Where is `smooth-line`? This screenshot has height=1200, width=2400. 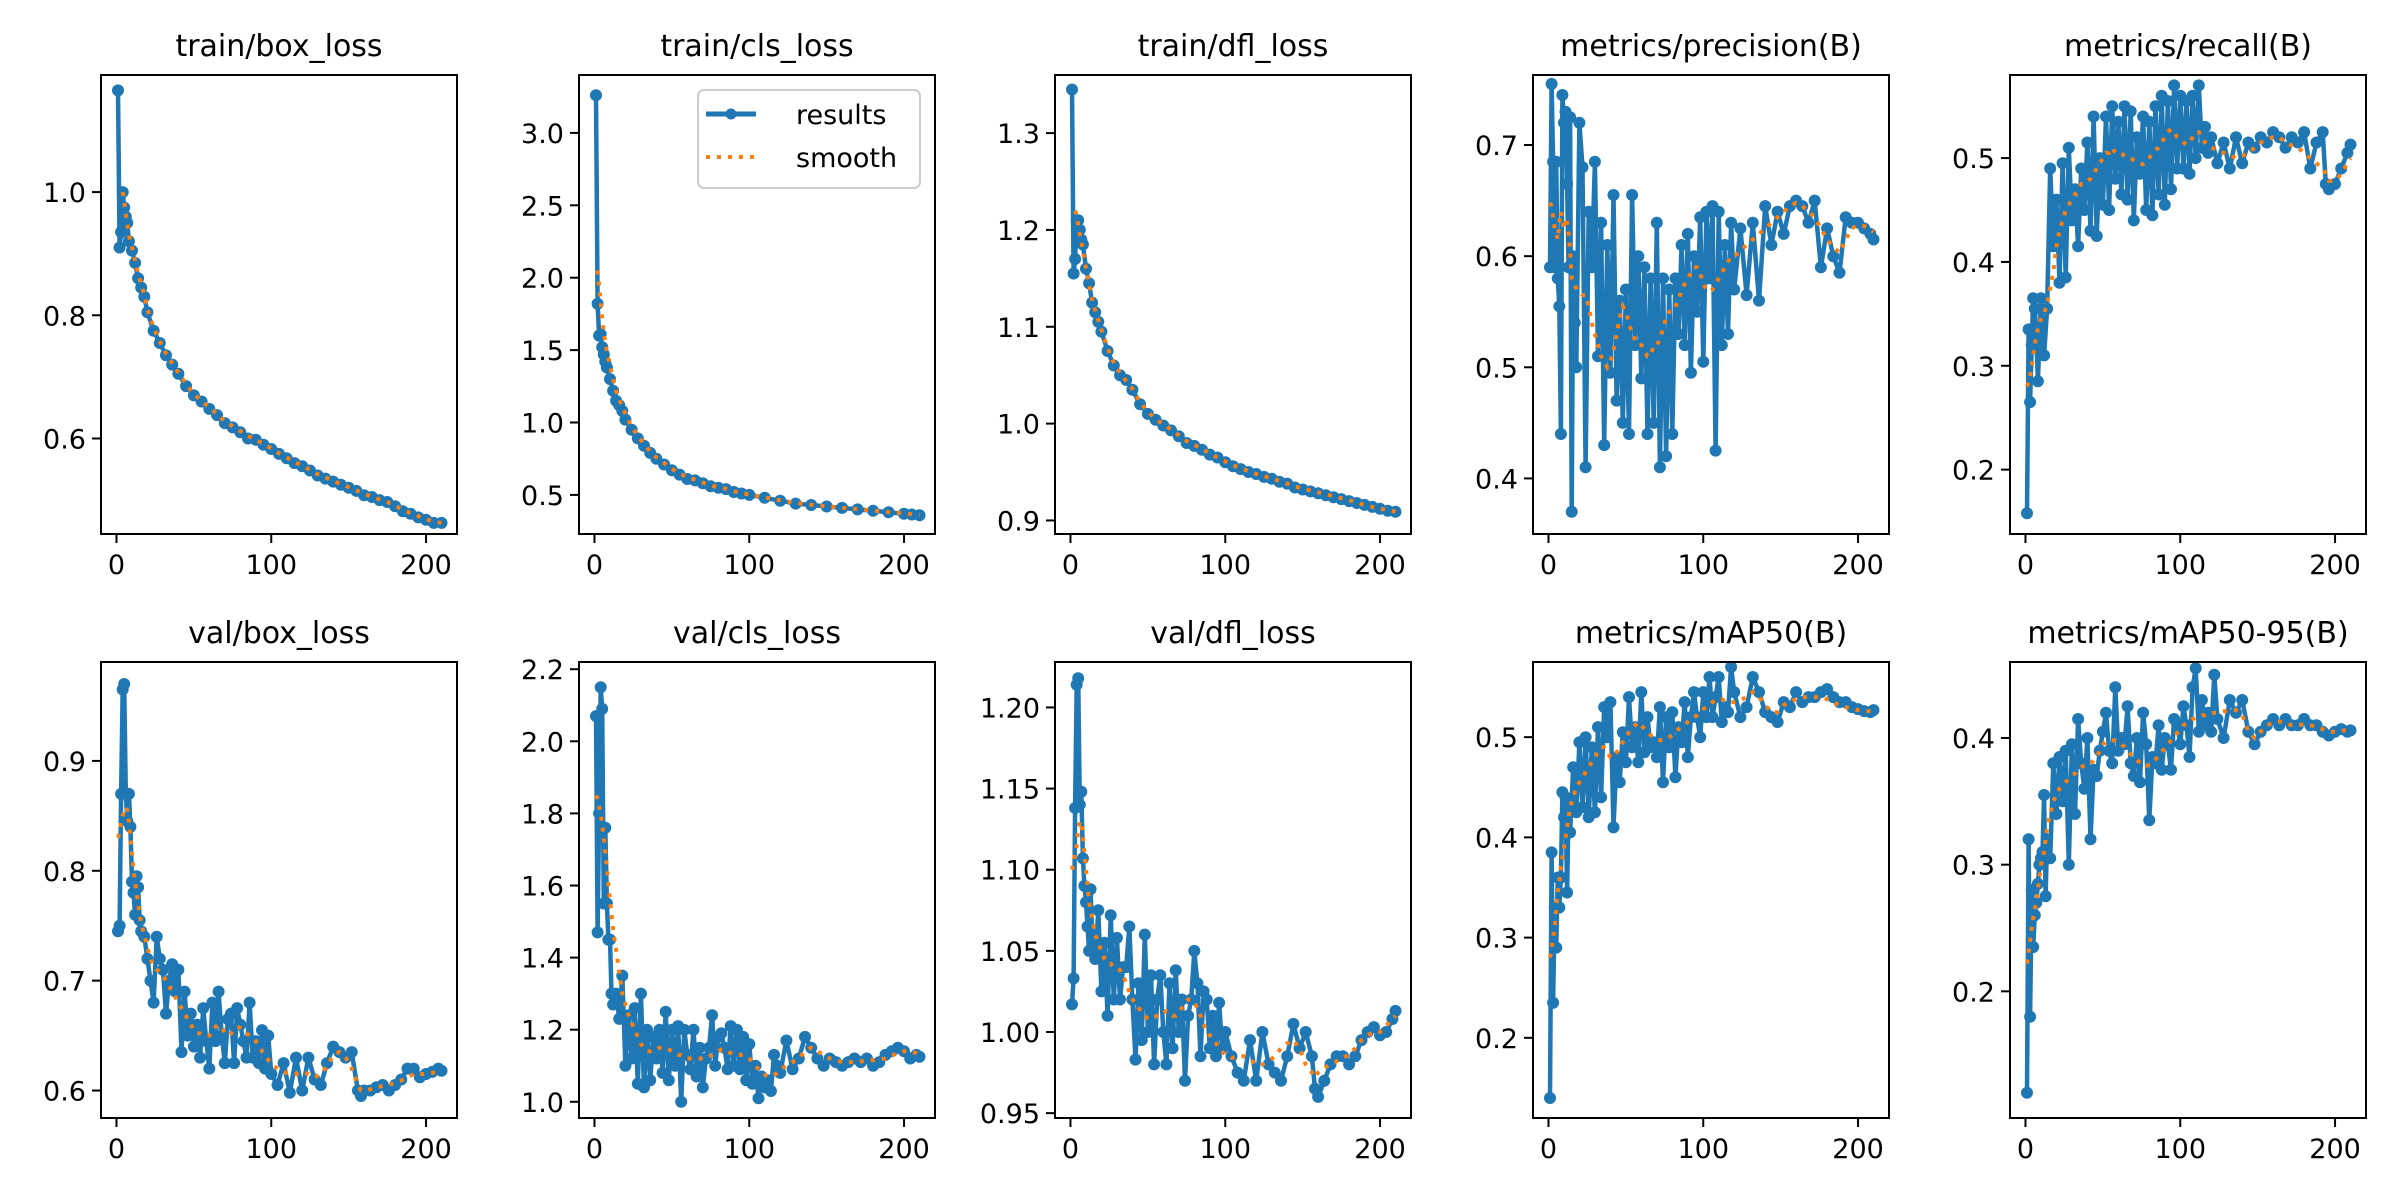
smooth-line is located at coordinates (281, 358).